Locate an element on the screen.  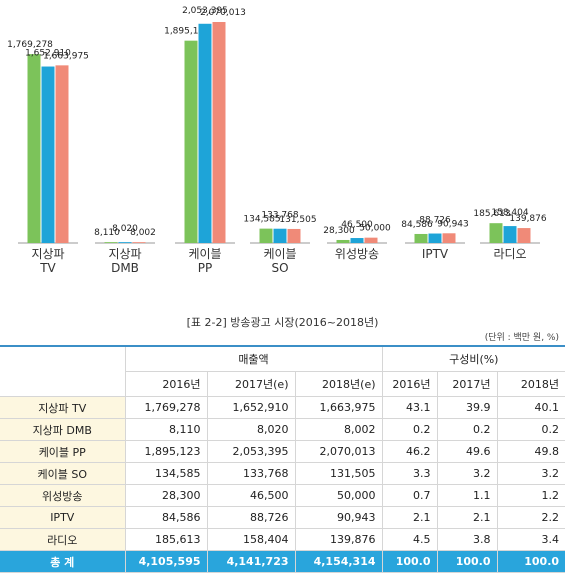
x-tick-label: 지상파 DMB is located at coordinates (124, 261).